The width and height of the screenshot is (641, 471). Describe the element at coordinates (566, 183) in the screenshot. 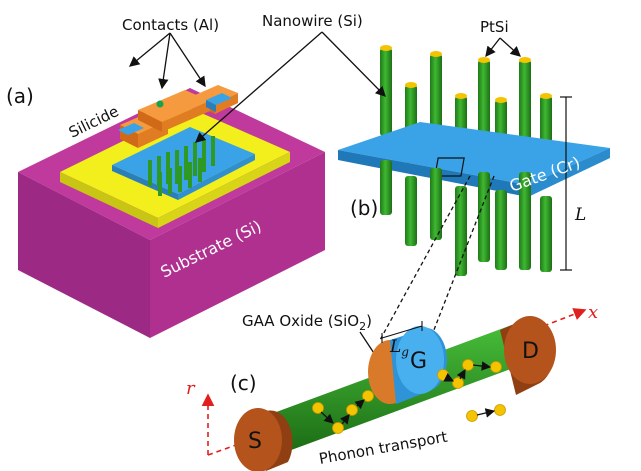

I see `length-dimension` at that location.